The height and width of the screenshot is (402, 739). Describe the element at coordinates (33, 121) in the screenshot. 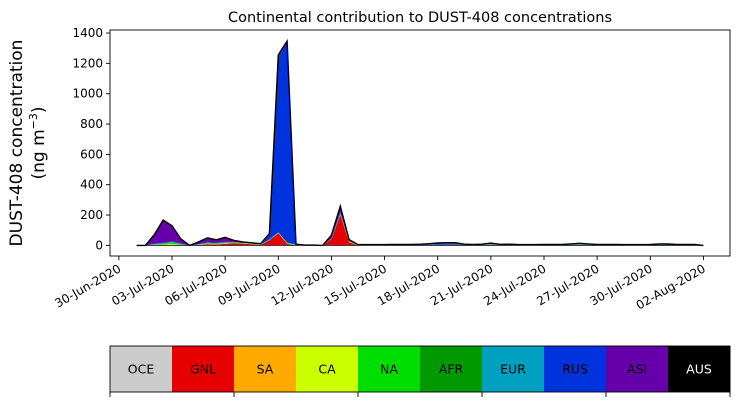

I see `y-axis-unit-exponent: −3` at that location.